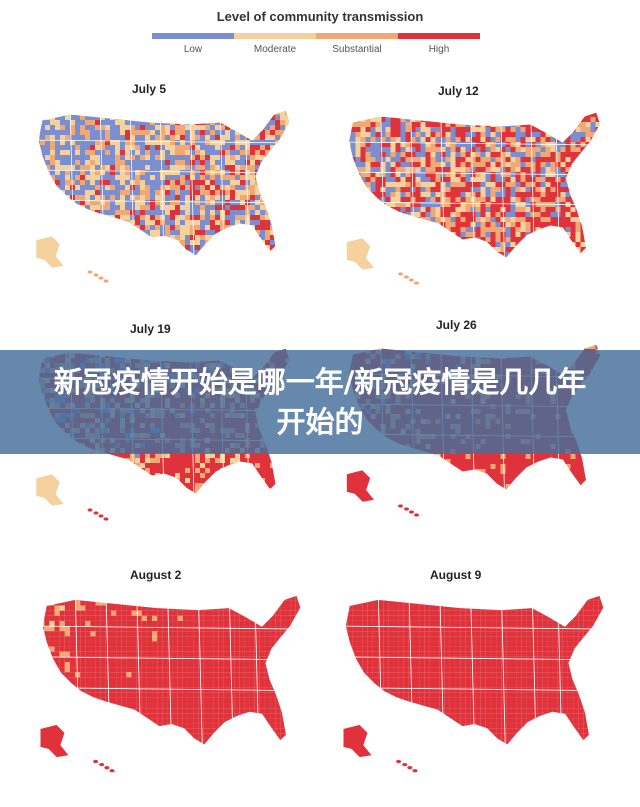  What do you see at coordinates (320, 16) in the screenshot?
I see `legend-title: Level of community transmission` at bounding box center [320, 16].